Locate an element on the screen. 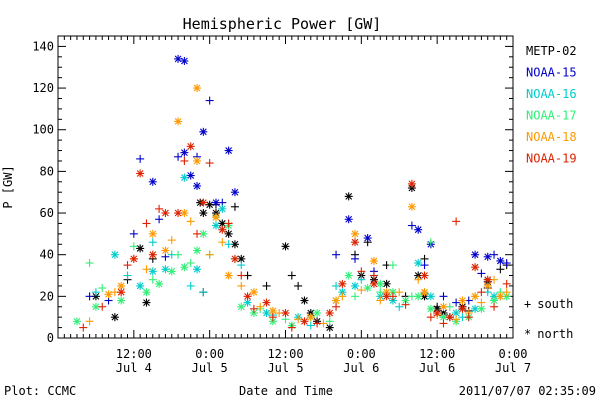 The width and height of the screenshot is (600, 400). marker-legend: + south * north is located at coordinates (548, 319).